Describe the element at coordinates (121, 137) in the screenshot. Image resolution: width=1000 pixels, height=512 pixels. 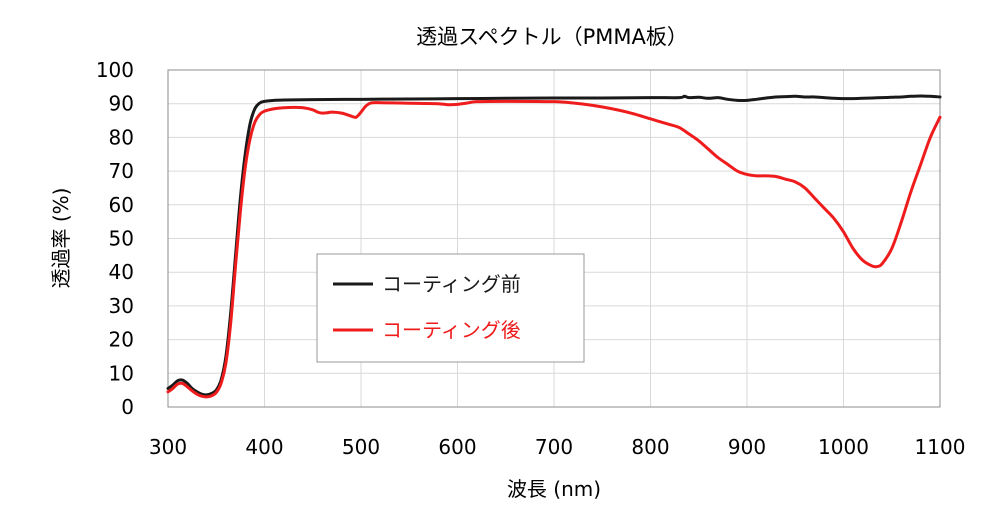
I see `y-tick-label: 80` at that location.